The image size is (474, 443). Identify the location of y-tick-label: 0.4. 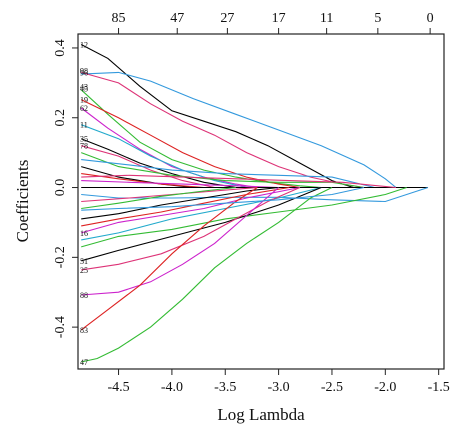
(60, 48).